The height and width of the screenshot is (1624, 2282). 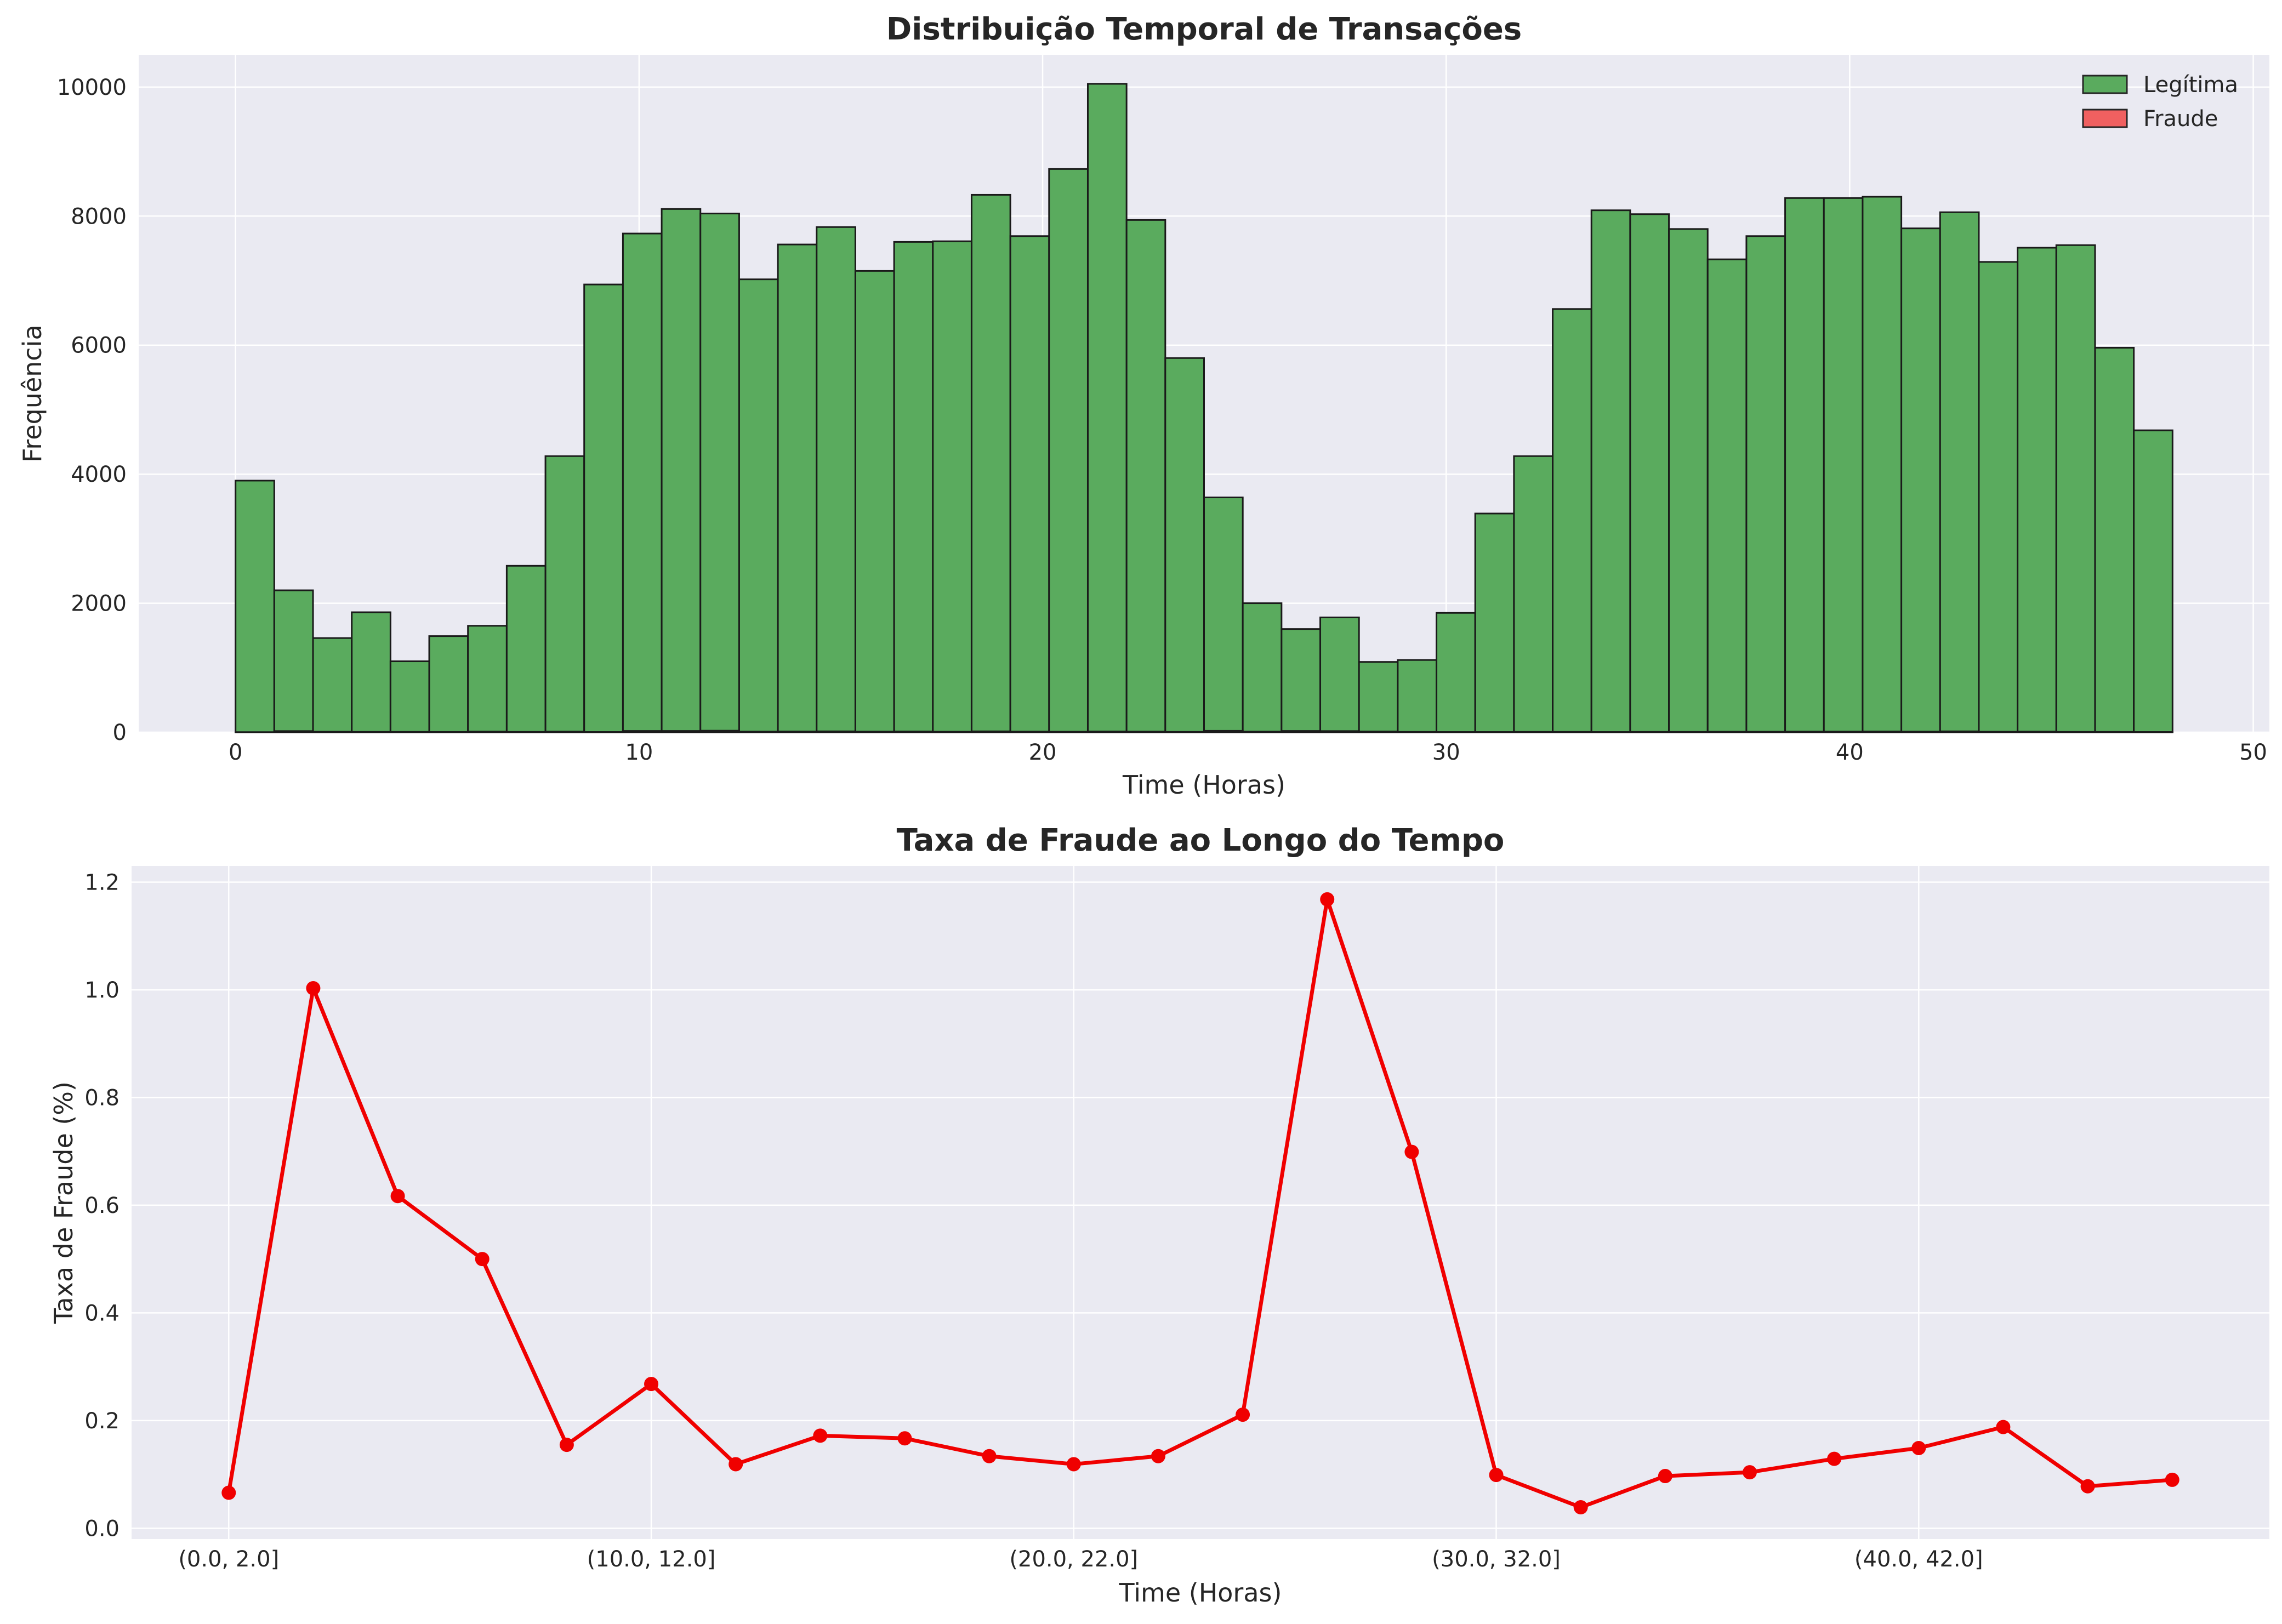 I want to click on x-tick-label: 0, so click(x=235, y=752).